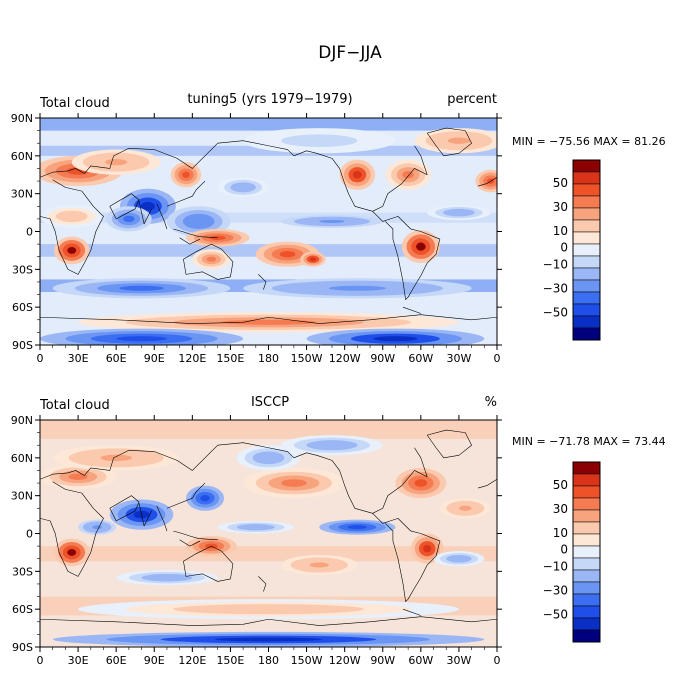  What do you see at coordinates (560, 509) in the screenshot?
I see `colorbar-label: 30` at bounding box center [560, 509].